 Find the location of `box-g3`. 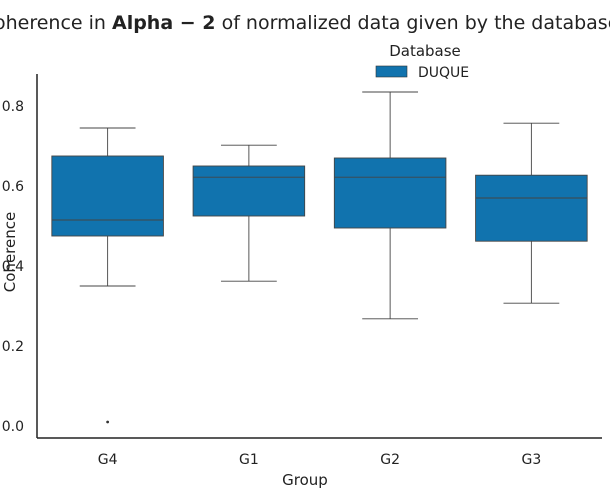

box-g3 is located at coordinates (531, 213).